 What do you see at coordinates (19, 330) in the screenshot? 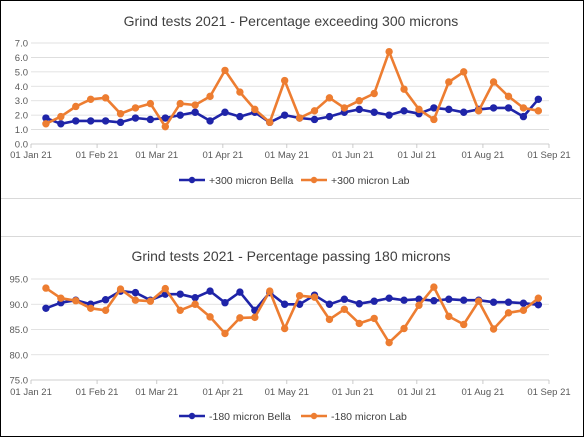
I see `y-tick-label: 85.0` at bounding box center [19, 330].